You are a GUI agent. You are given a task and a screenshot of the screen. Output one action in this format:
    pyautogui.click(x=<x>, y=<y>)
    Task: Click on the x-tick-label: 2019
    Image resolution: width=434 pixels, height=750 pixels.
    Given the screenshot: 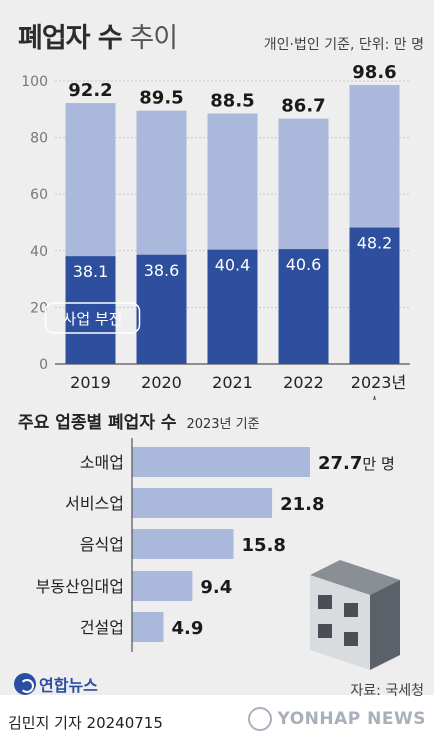 What is the action you would take?
    pyautogui.click(x=90, y=382)
    